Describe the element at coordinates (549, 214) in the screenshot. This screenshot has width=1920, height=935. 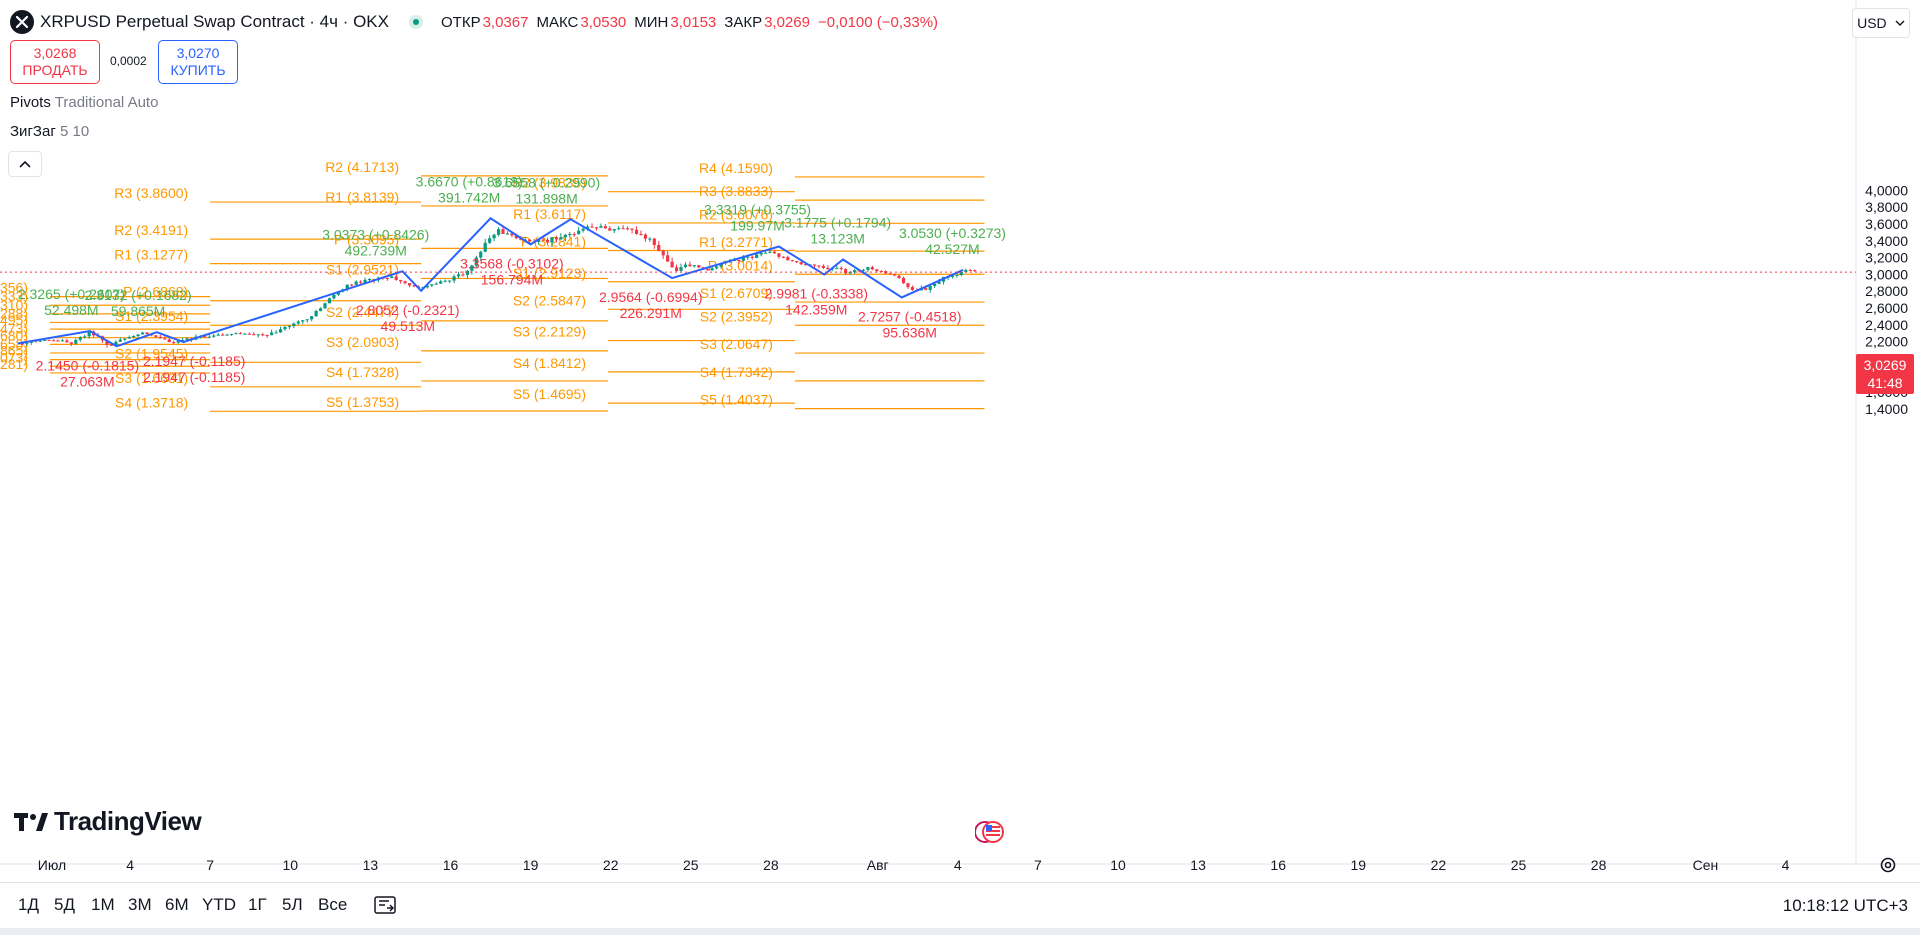
I see `pivot-label: R1 (3.6117)` at that location.